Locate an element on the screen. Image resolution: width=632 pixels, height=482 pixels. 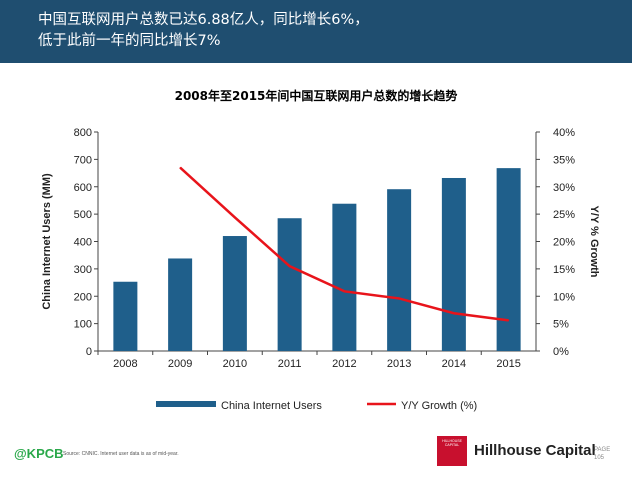
kpcb-brand: @KPCB is located at coordinates (39, 453).